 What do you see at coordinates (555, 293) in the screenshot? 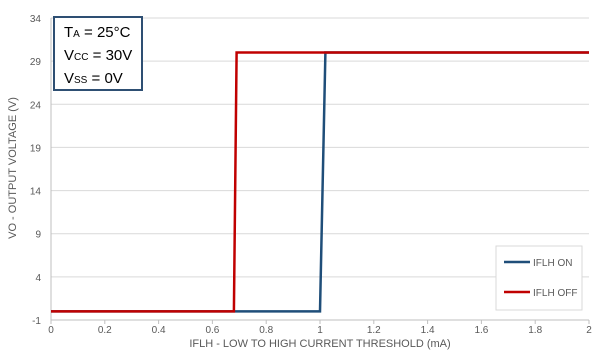
I see `legend-label: IFLH OFF` at bounding box center [555, 293].